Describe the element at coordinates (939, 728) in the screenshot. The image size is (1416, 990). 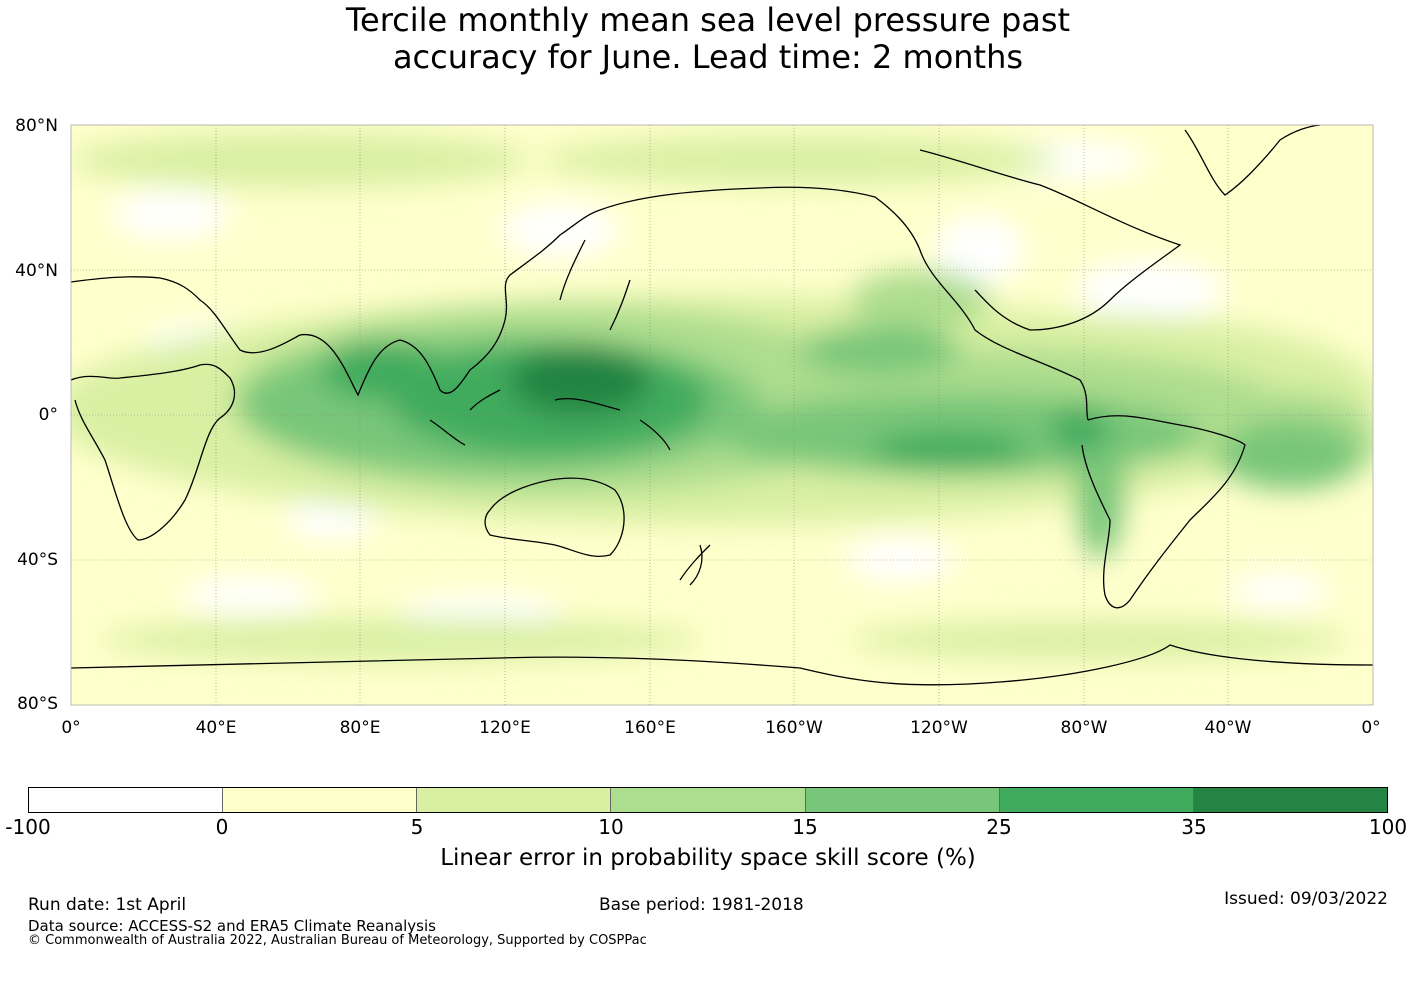
I see `lon-label-120w: 120°W` at that location.